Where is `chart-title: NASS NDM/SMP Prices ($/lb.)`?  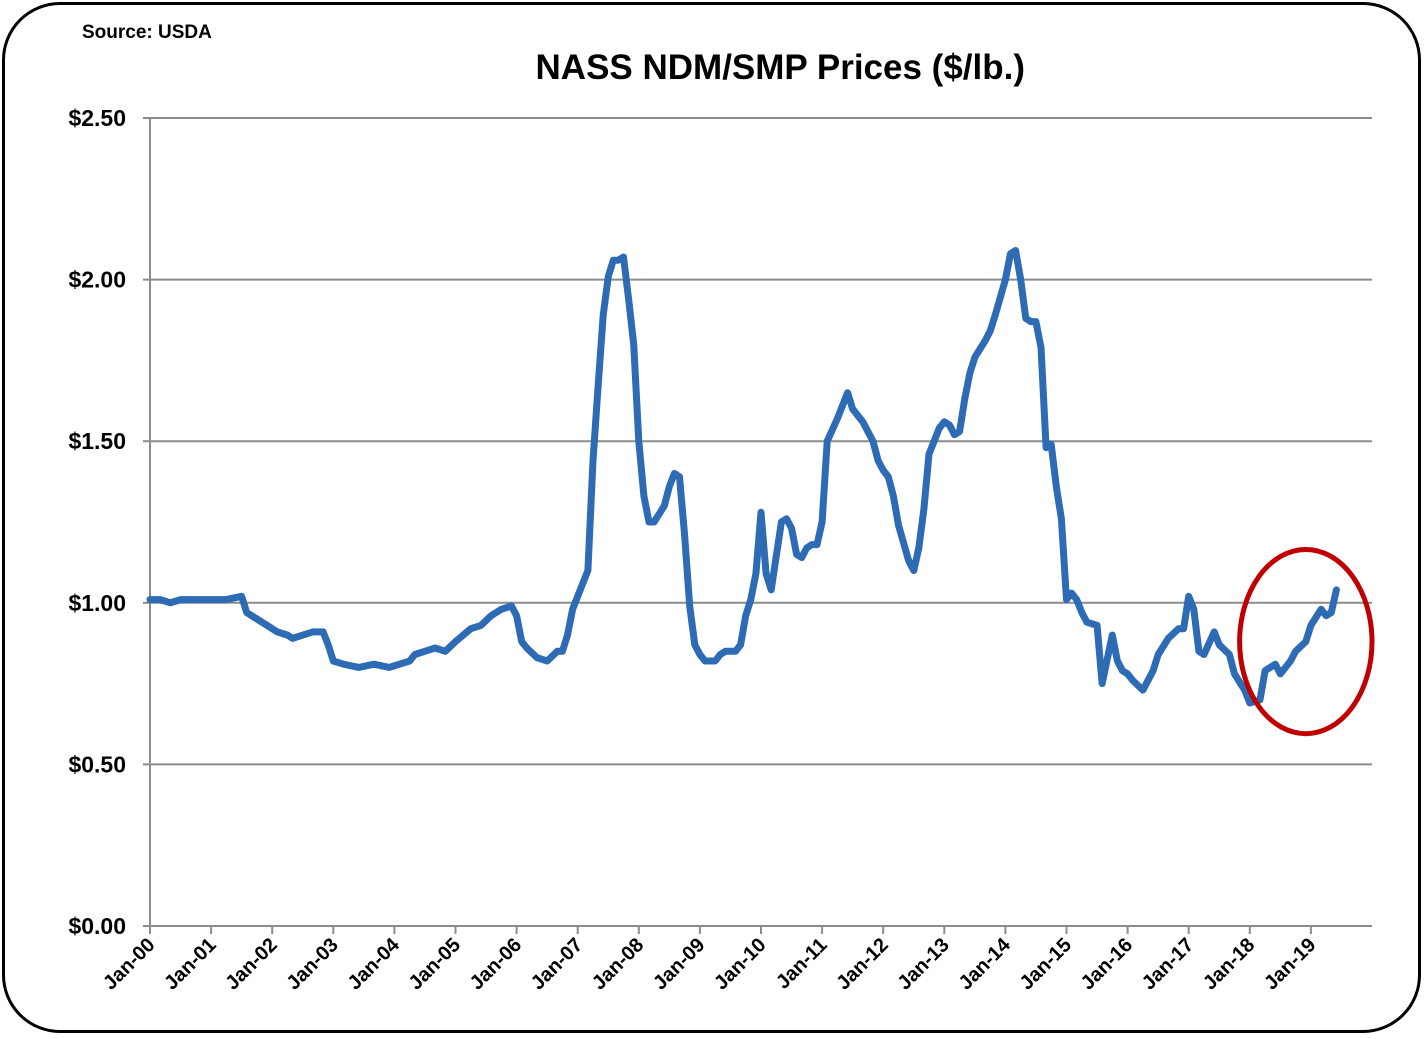 chart-title: NASS NDM/SMP Prices ($/lb.) is located at coordinates (780, 67).